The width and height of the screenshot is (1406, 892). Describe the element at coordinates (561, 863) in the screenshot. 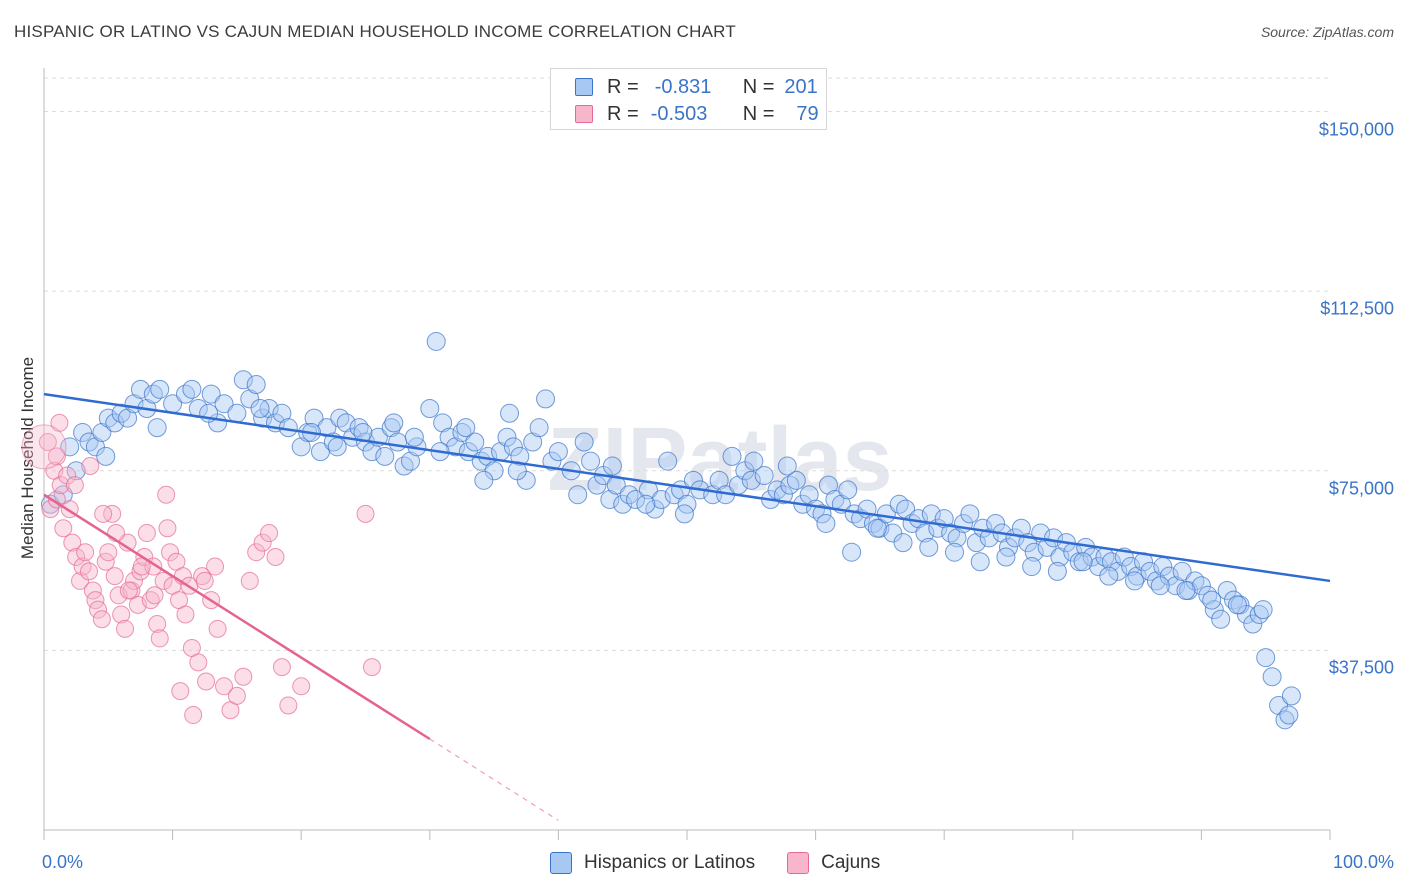

I see `bottom-swatch-hispanic` at that location.